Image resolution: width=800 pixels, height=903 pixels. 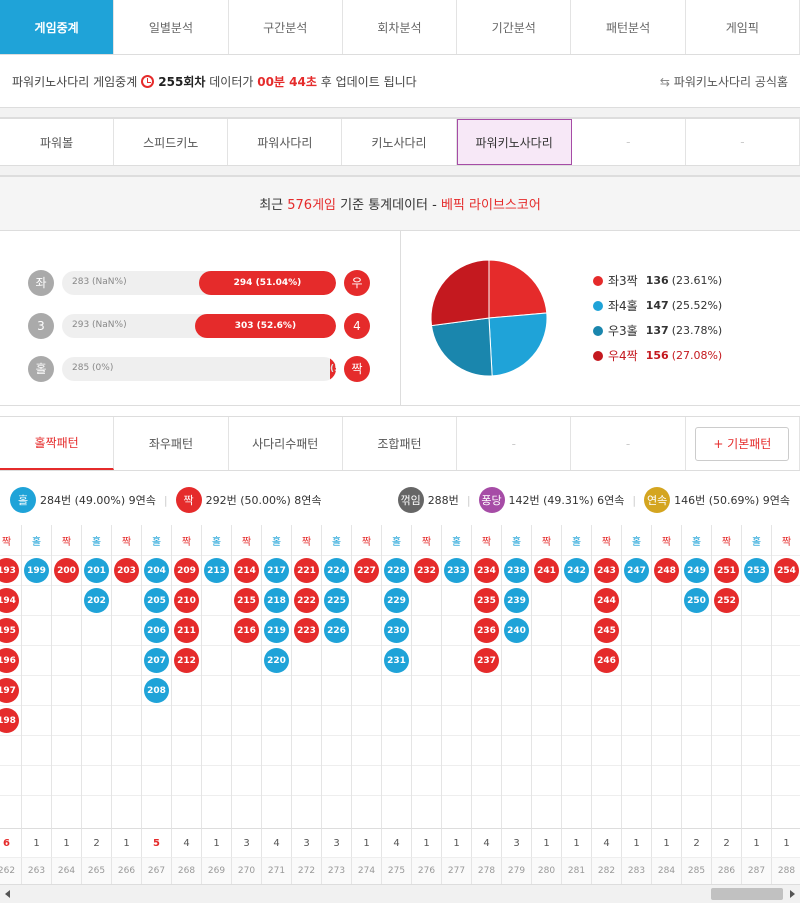 I want to click on top-nav-tab: 기간분석, so click(x=514, y=27).